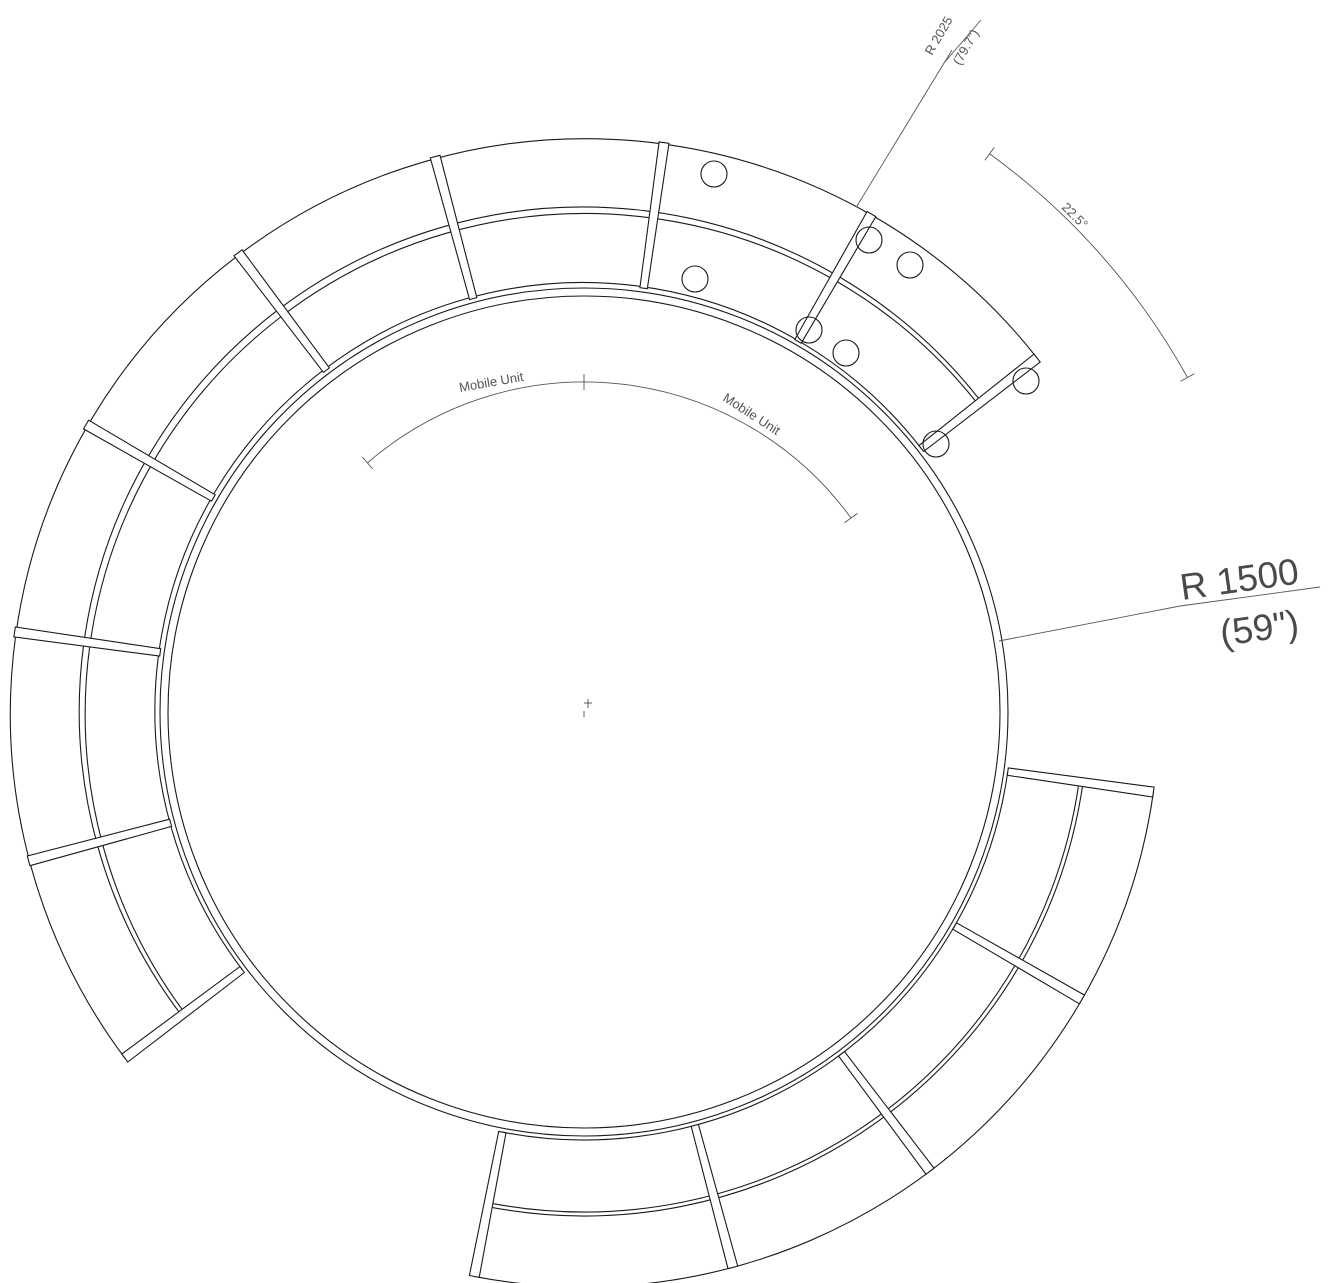 Image resolution: width=1335 pixels, height=1283 pixels. I want to click on mobile-unit-dimension, so click(609, 449).